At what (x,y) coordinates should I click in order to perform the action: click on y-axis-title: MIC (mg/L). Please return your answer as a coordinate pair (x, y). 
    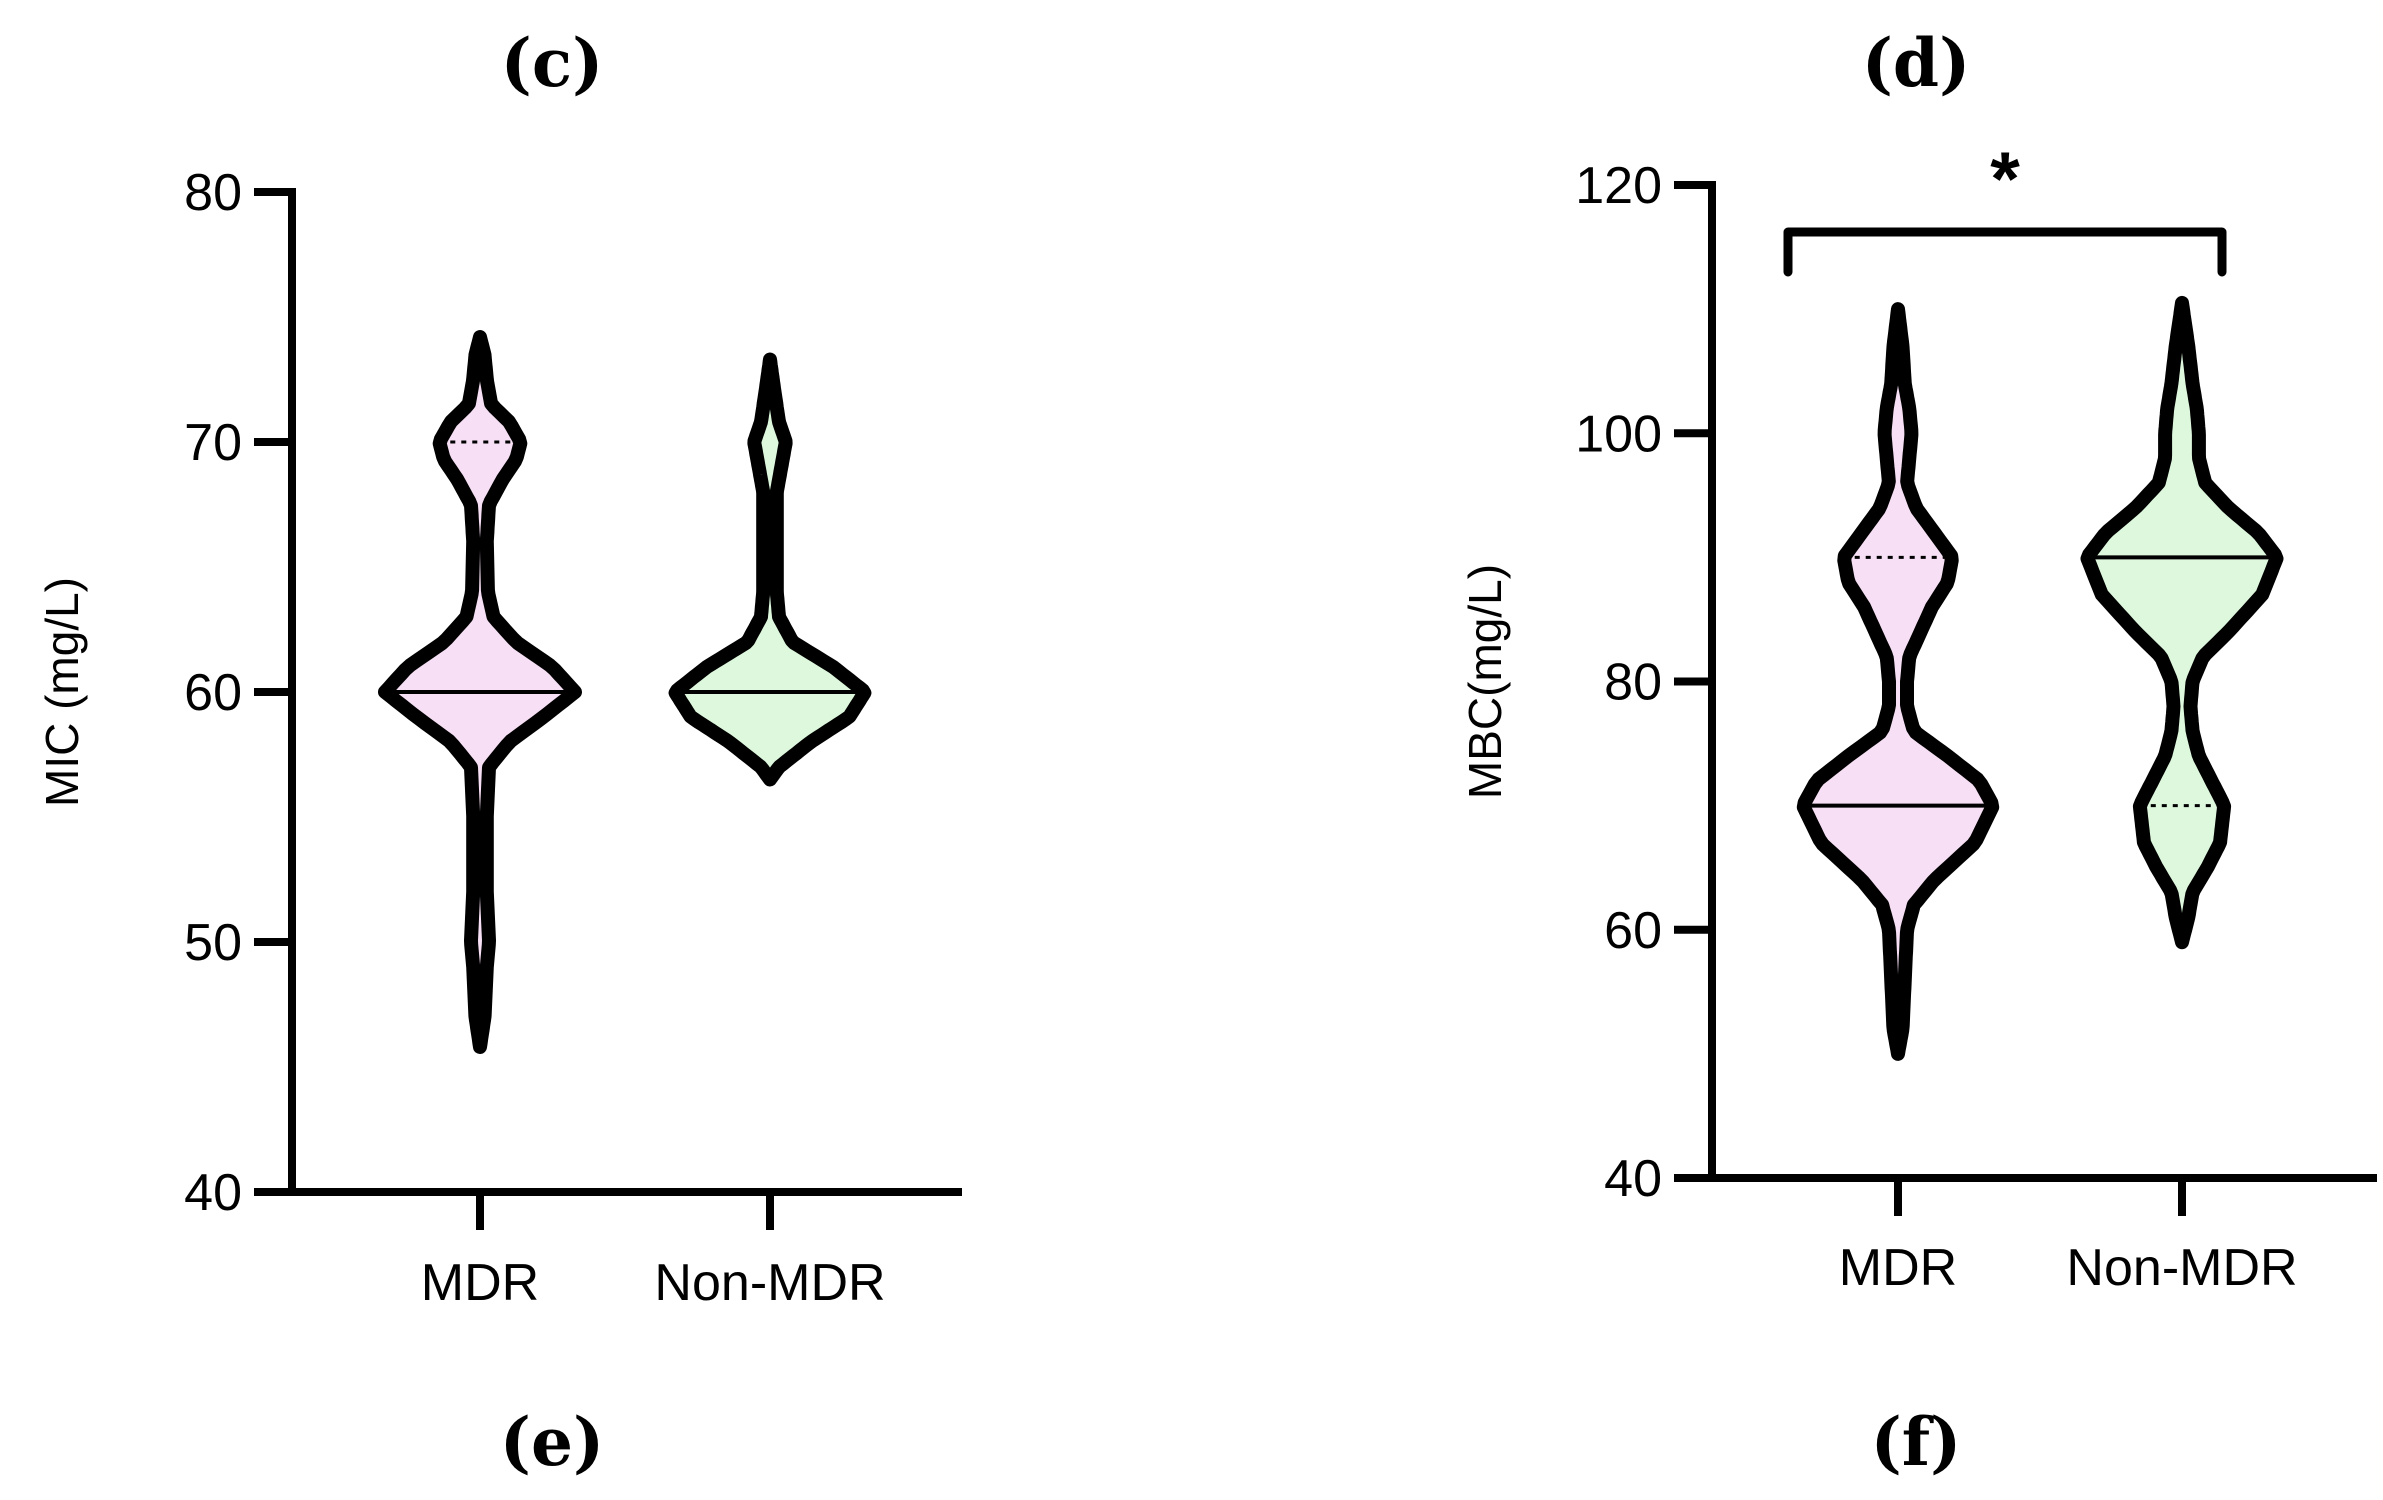
    Looking at the image, I should click on (62, 692).